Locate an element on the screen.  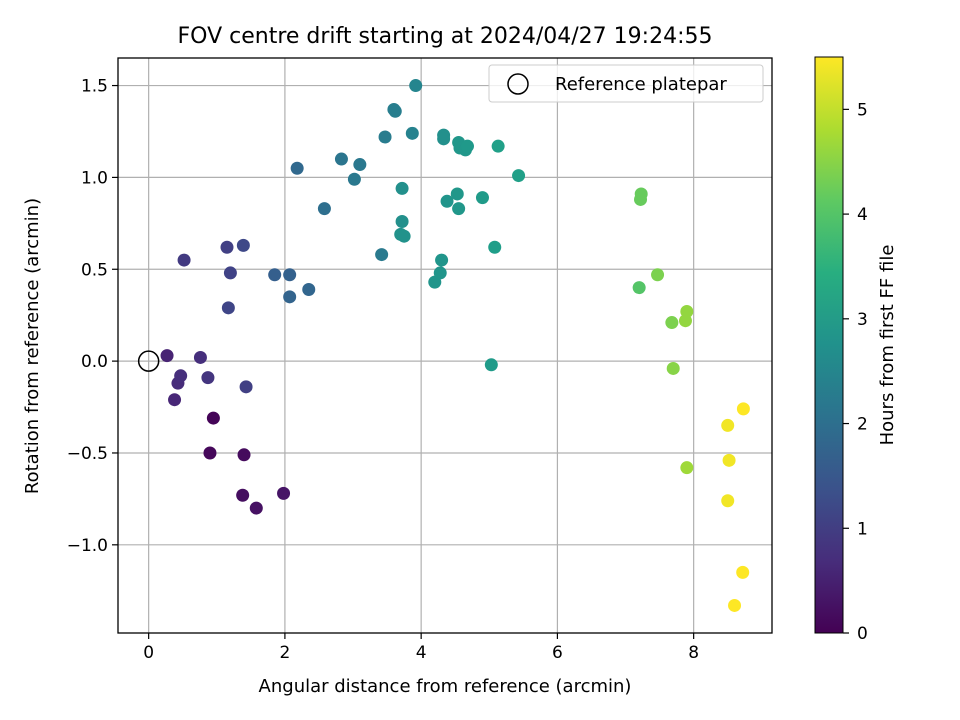
colorbar-tick-label: 5 is located at coordinates (862, 110).